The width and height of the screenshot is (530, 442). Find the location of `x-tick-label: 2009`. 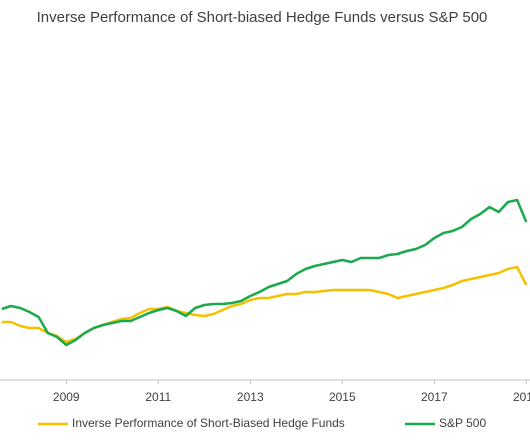

x-tick-label: 2009 is located at coordinates (66, 397).